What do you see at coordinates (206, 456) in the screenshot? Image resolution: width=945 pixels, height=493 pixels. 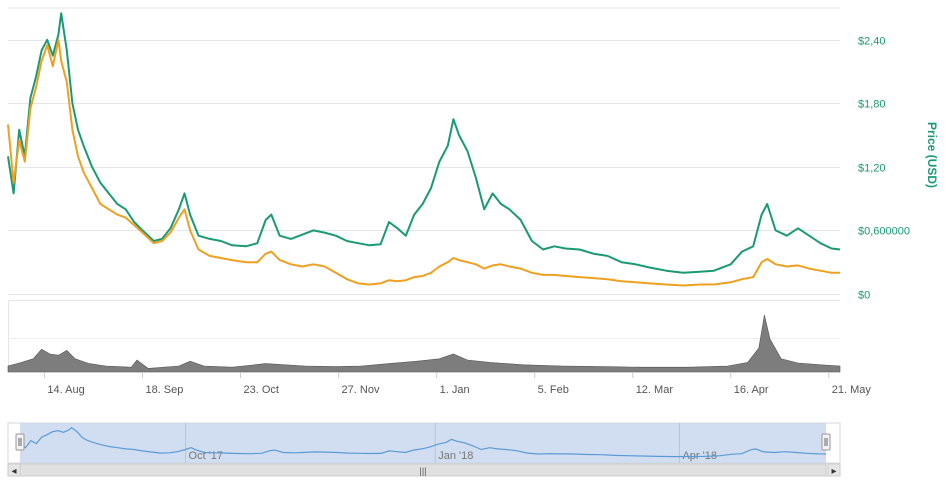 I see `navigator-label: Oct '17` at bounding box center [206, 456].